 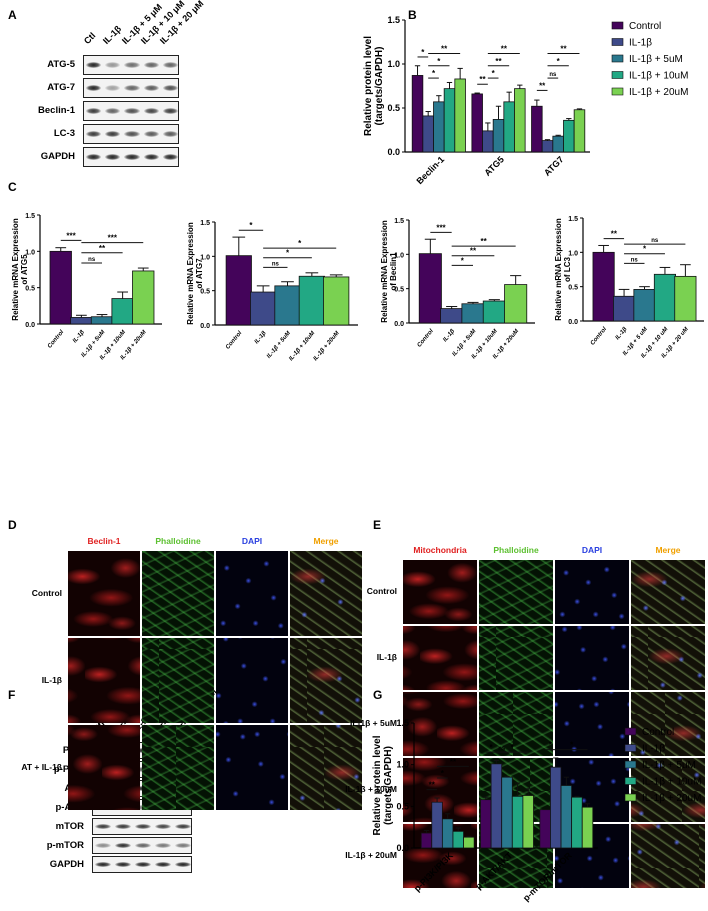 I want to click on x-tick-label: IL-1β + 10uM, so click(x=485, y=344).